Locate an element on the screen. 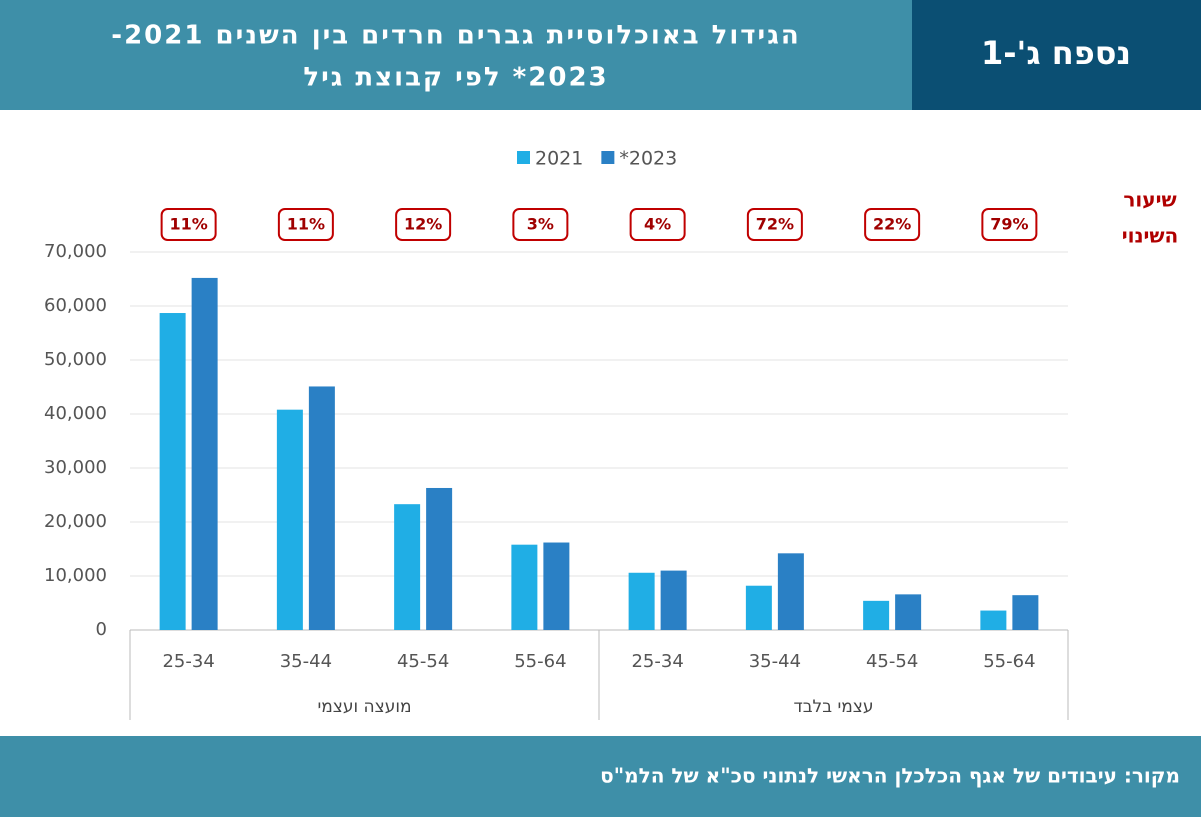  legend-label: *2023 is located at coordinates (648, 159).